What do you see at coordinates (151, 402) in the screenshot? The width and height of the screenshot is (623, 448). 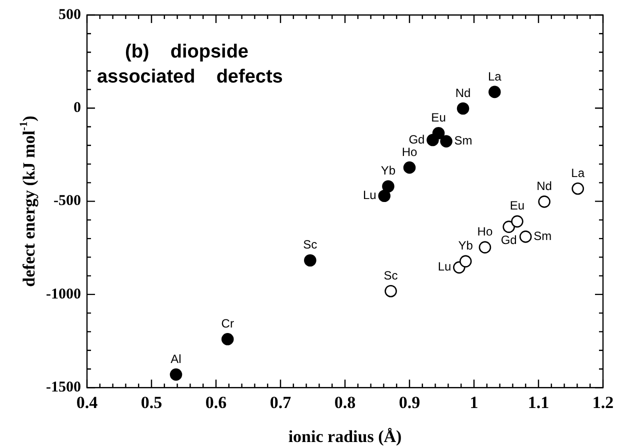 I see `x-tick-label: 0.5` at bounding box center [151, 402].